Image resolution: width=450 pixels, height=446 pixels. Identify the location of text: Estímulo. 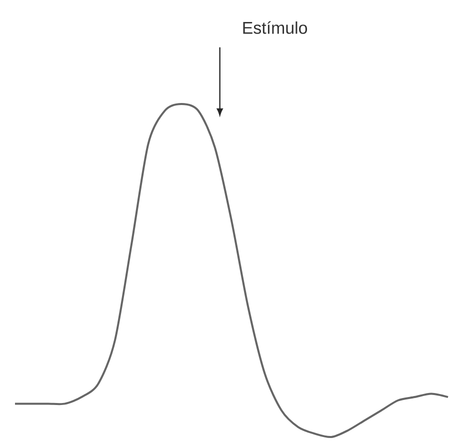
(275, 27).